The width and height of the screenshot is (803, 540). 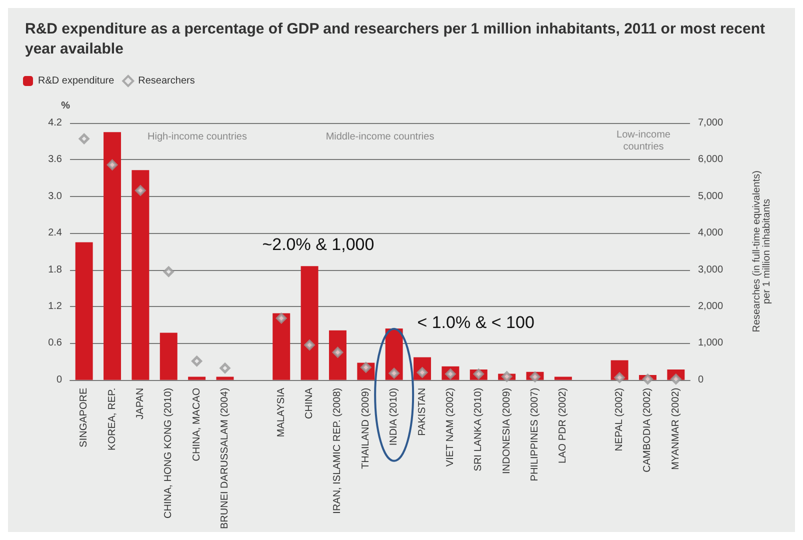 What do you see at coordinates (701, 380) in the screenshot?
I see `y2-tick-label: 0` at bounding box center [701, 380].